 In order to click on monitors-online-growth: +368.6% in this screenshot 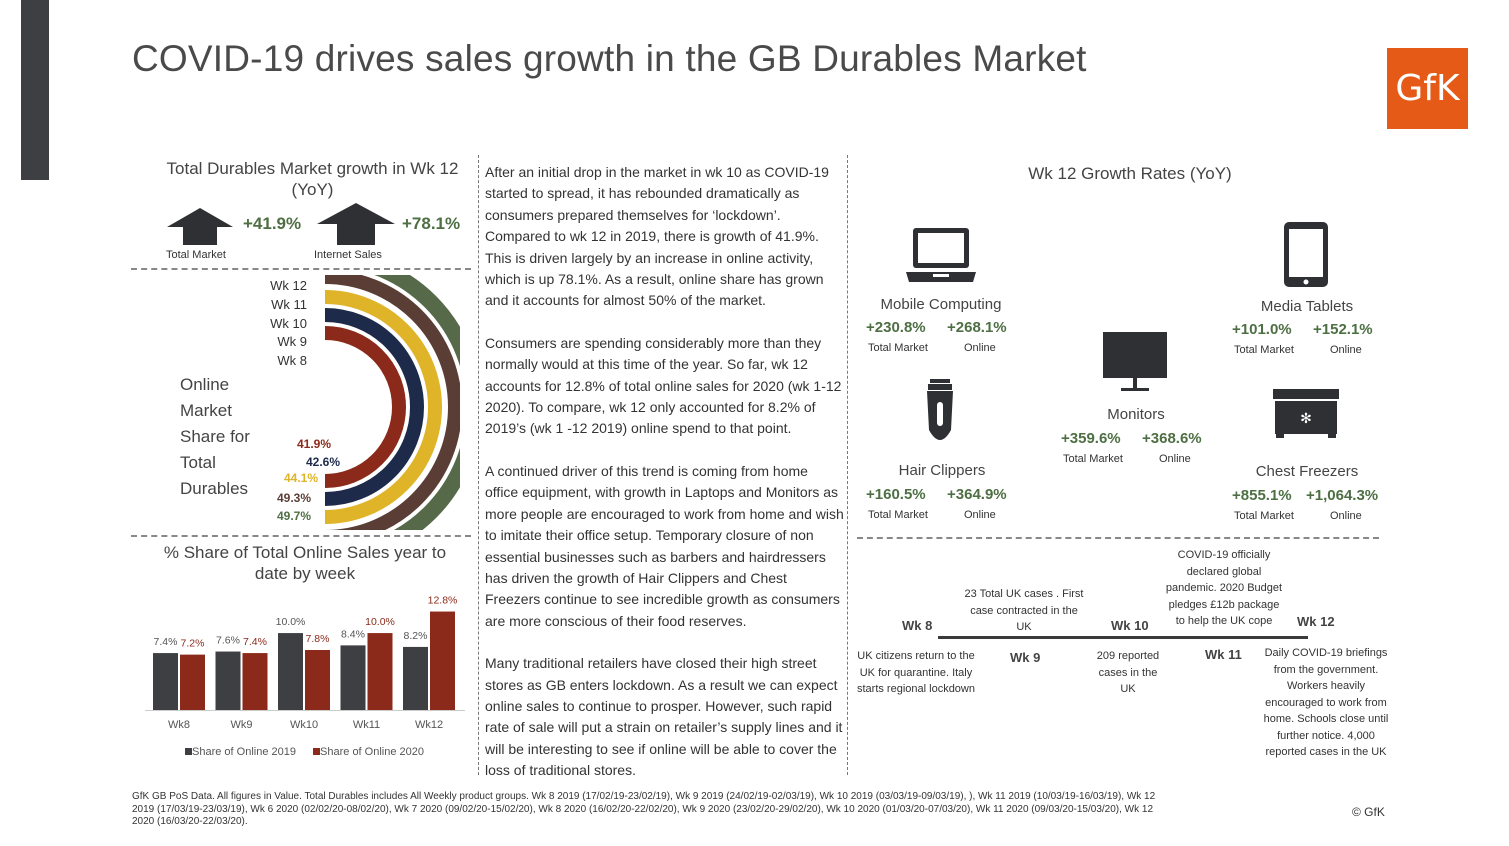, I will do `click(1172, 438)`.